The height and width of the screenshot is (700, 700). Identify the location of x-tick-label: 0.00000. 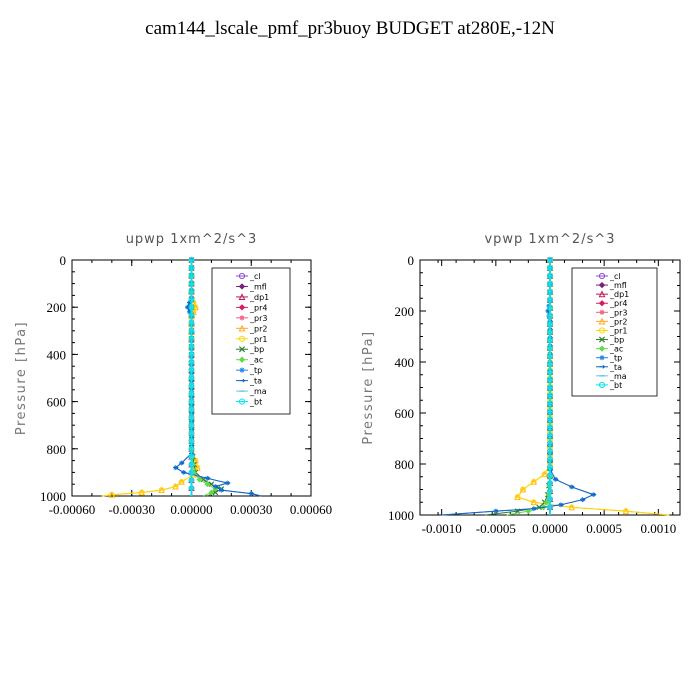
(191, 509).